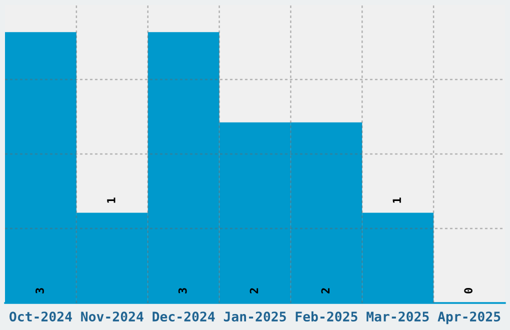  I want to click on x-tick-label: Feb-2025, so click(327, 316).